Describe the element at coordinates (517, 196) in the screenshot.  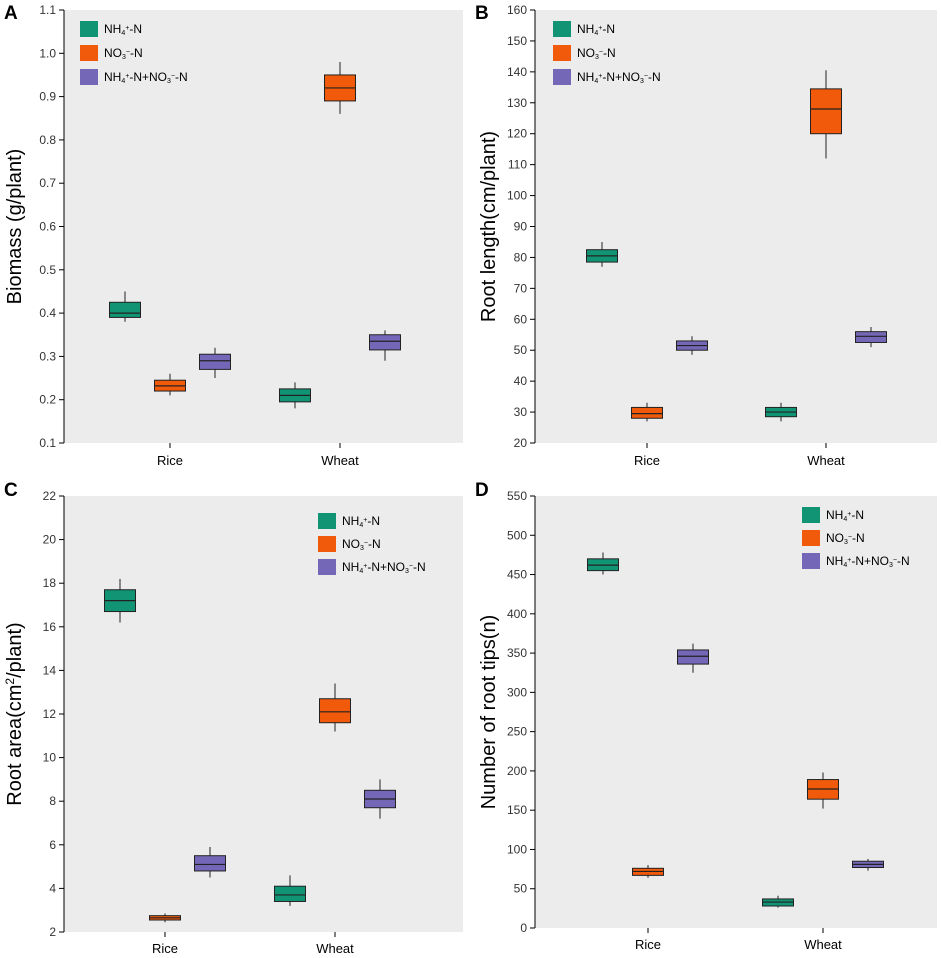
I see `y-tick-label: 100` at that location.